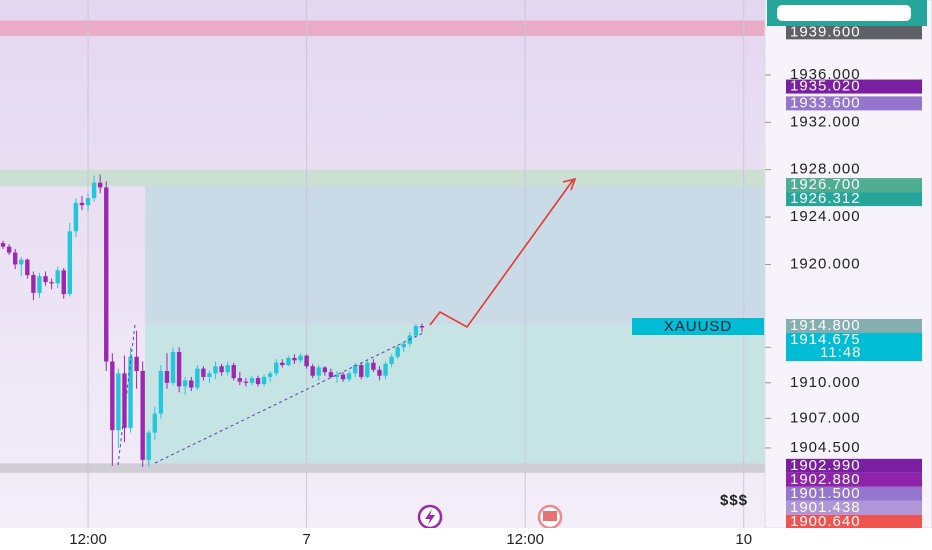 This screenshot has width=932, height=550. What do you see at coordinates (825, 198) in the screenshot?
I see `price-badge-label: 1926.312` at bounding box center [825, 198].